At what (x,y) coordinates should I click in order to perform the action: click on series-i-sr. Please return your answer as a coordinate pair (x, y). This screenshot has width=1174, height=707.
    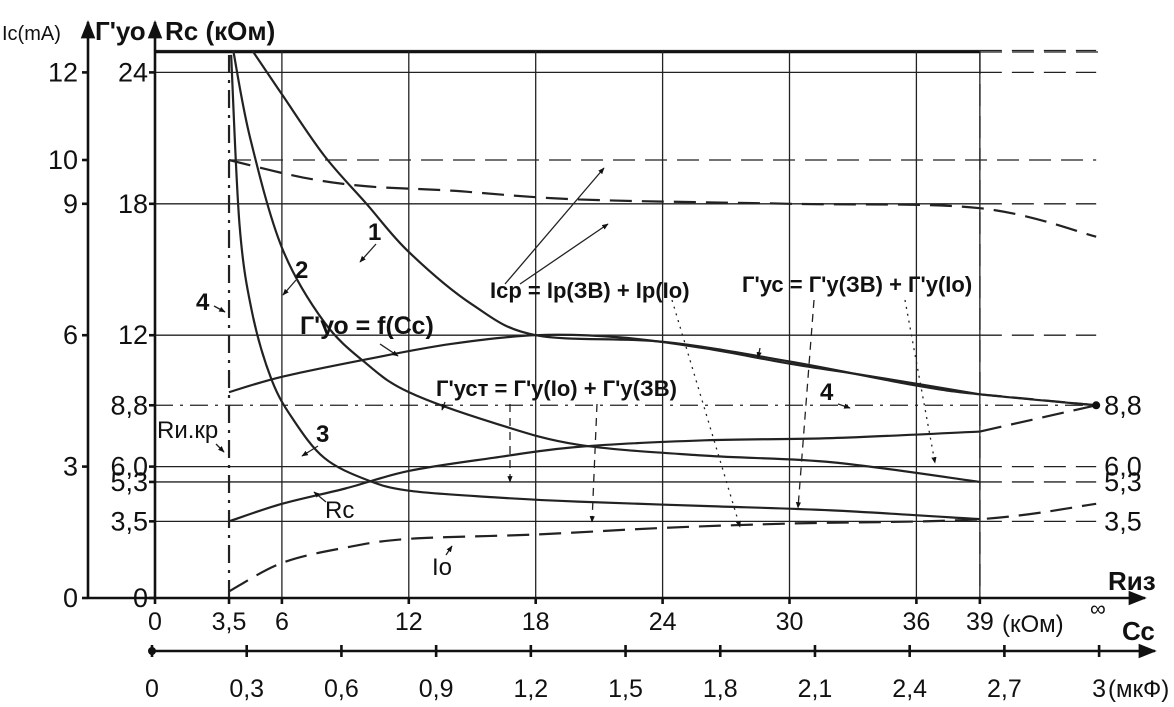
    Looking at the image, I should click on (662, 198).